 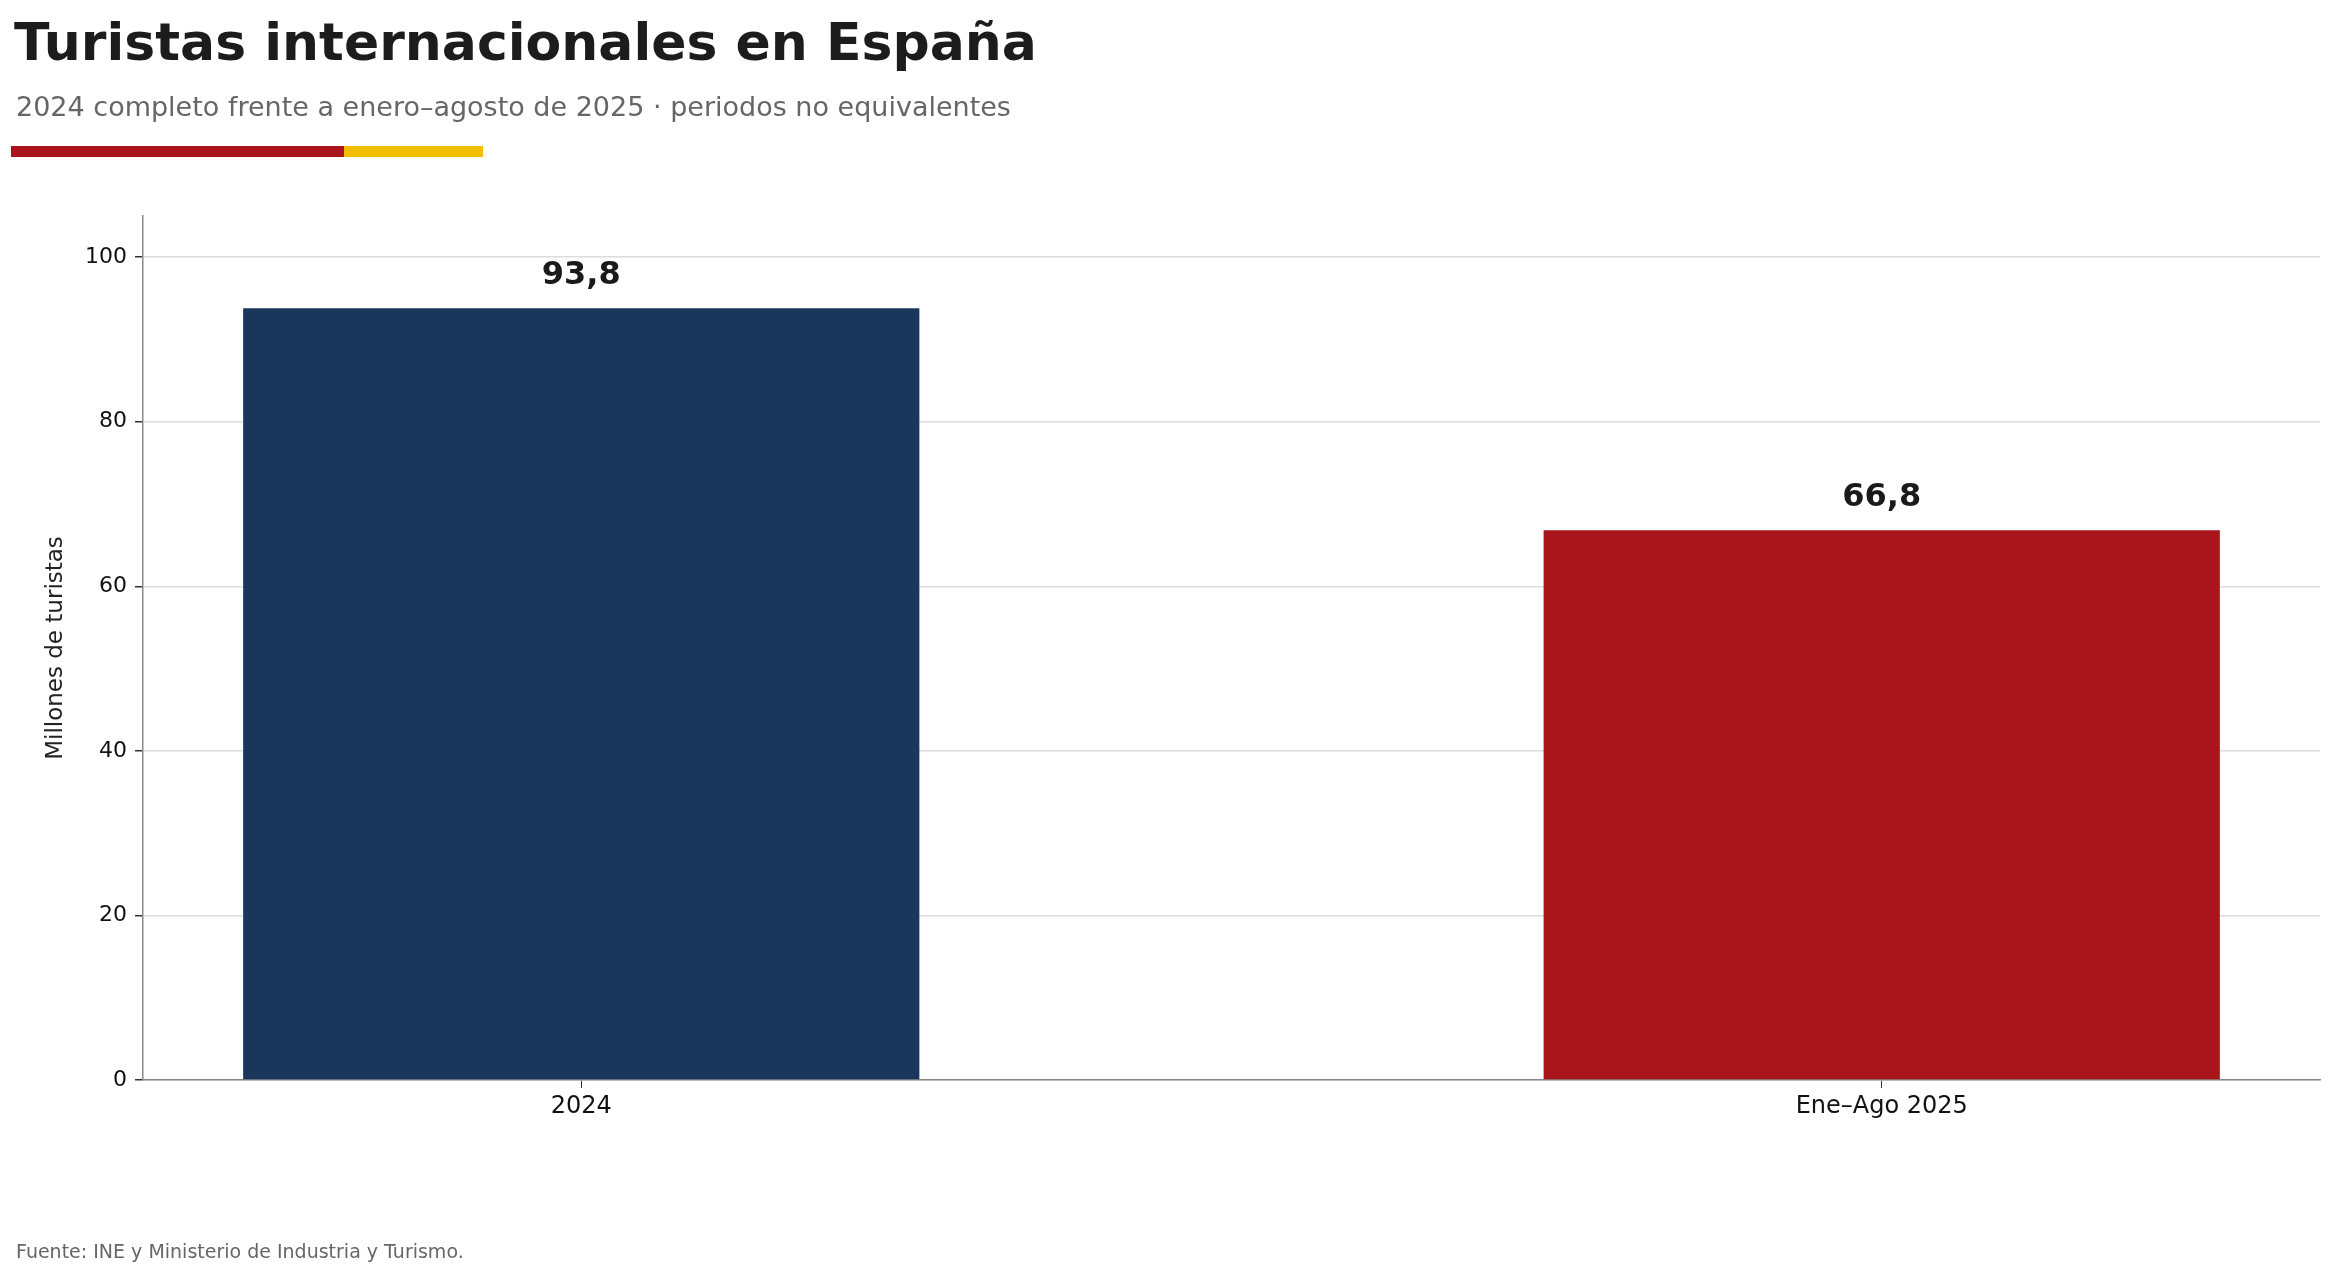 What do you see at coordinates (113, 420) in the screenshot?
I see `y-tick-label: 80` at bounding box center [113, 420].